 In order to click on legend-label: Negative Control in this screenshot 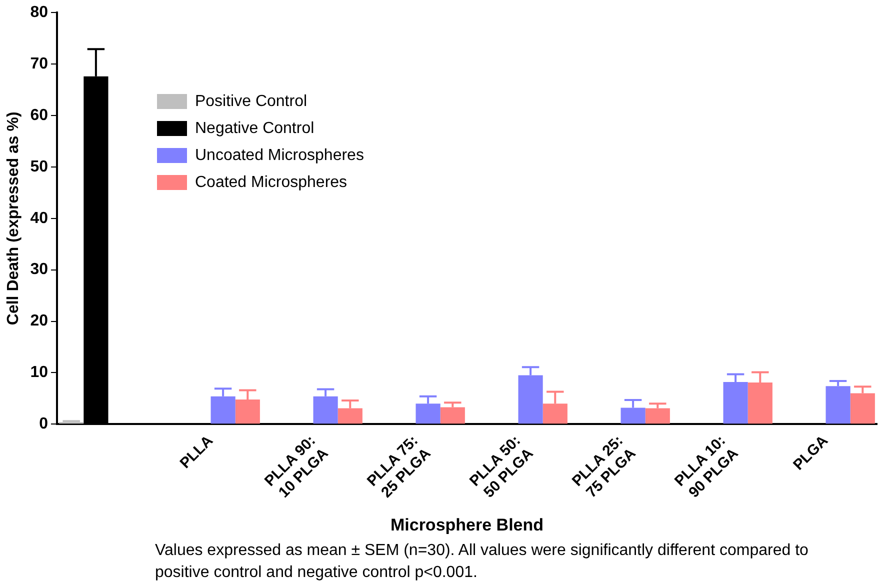, I will do `click(254, 128)`.